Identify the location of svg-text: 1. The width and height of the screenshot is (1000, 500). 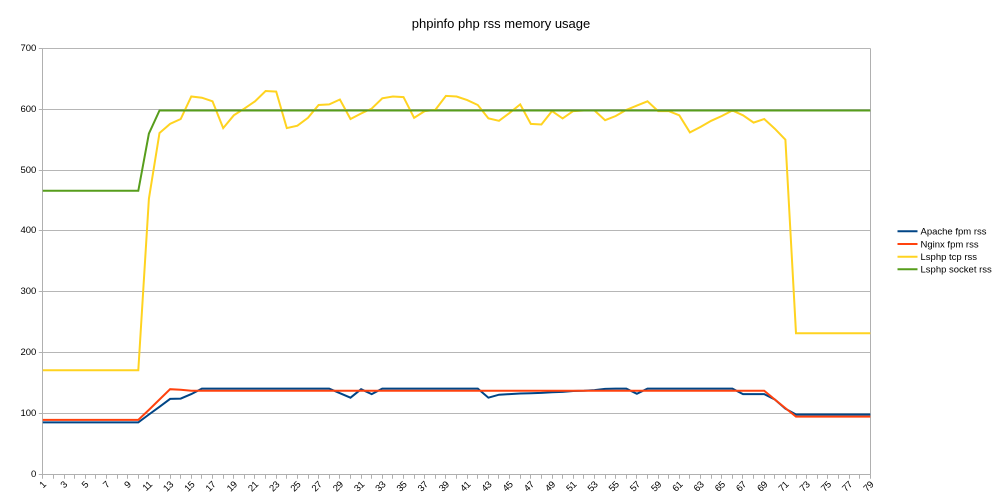
(42, 484).